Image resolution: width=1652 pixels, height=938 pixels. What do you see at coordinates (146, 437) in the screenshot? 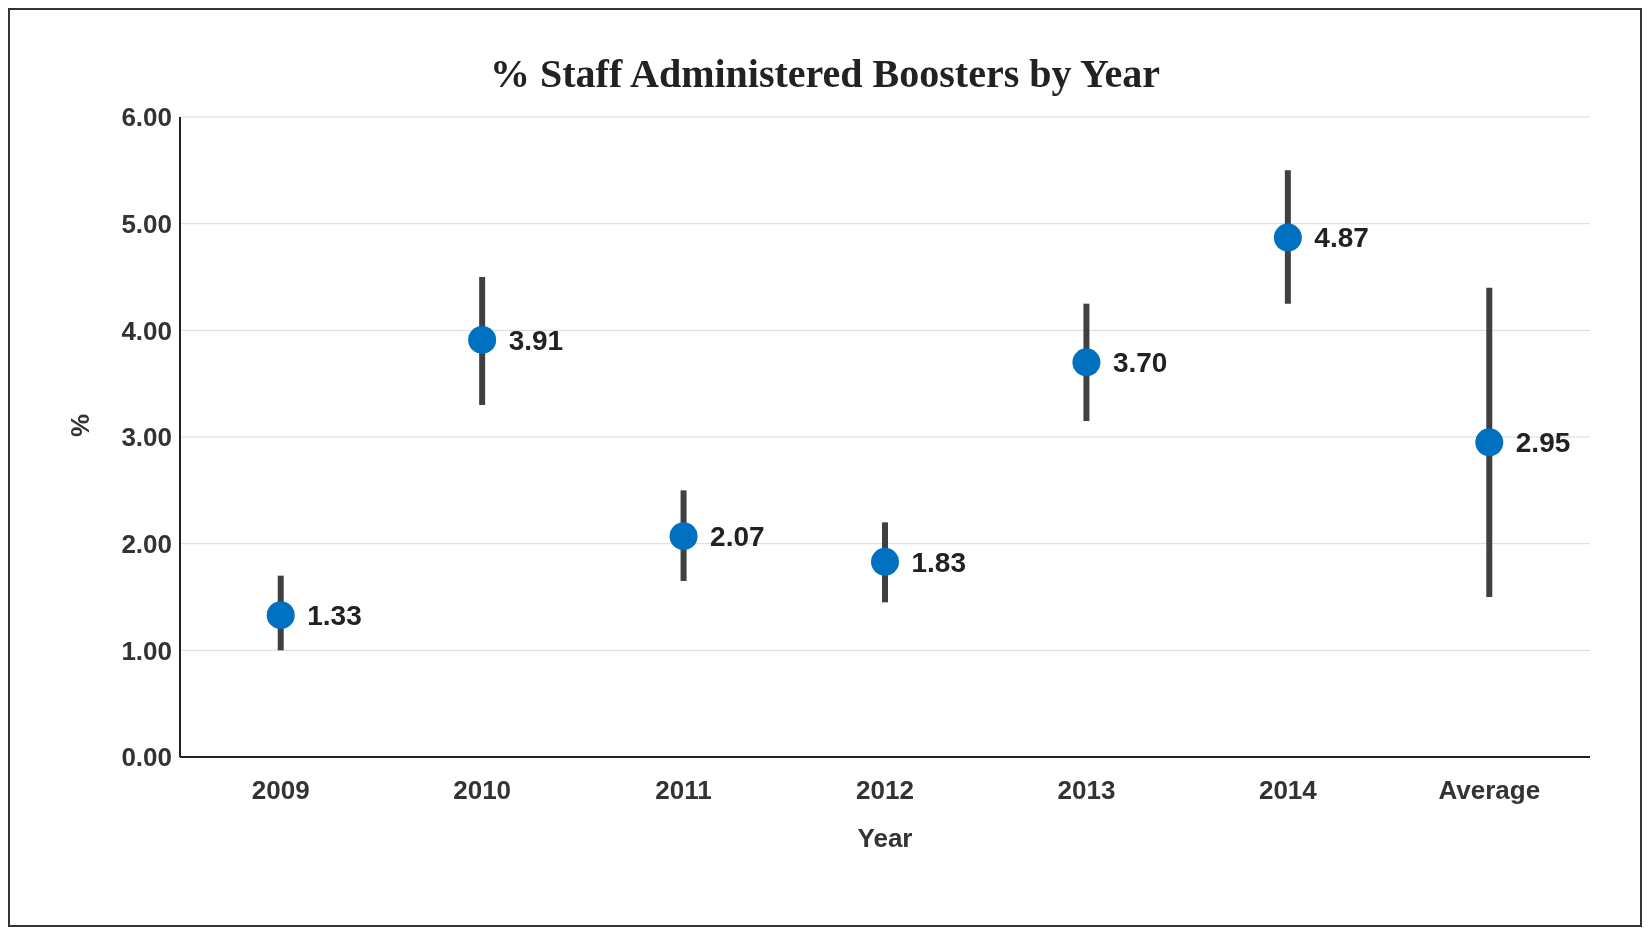
I see `y-tick-label: 3.00` at bounding box center [146, 437].